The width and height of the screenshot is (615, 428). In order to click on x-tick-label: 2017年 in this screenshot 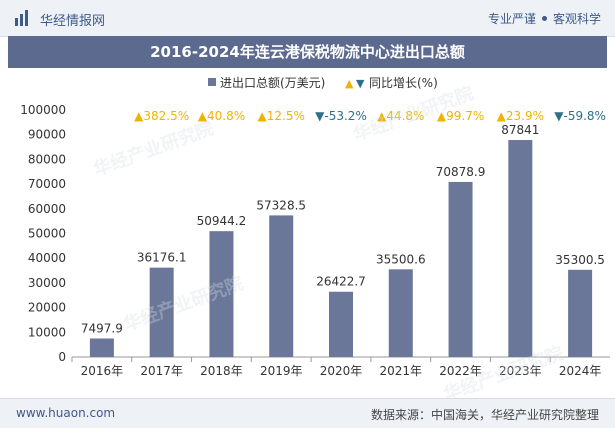, I will do `click(161, 371)`.